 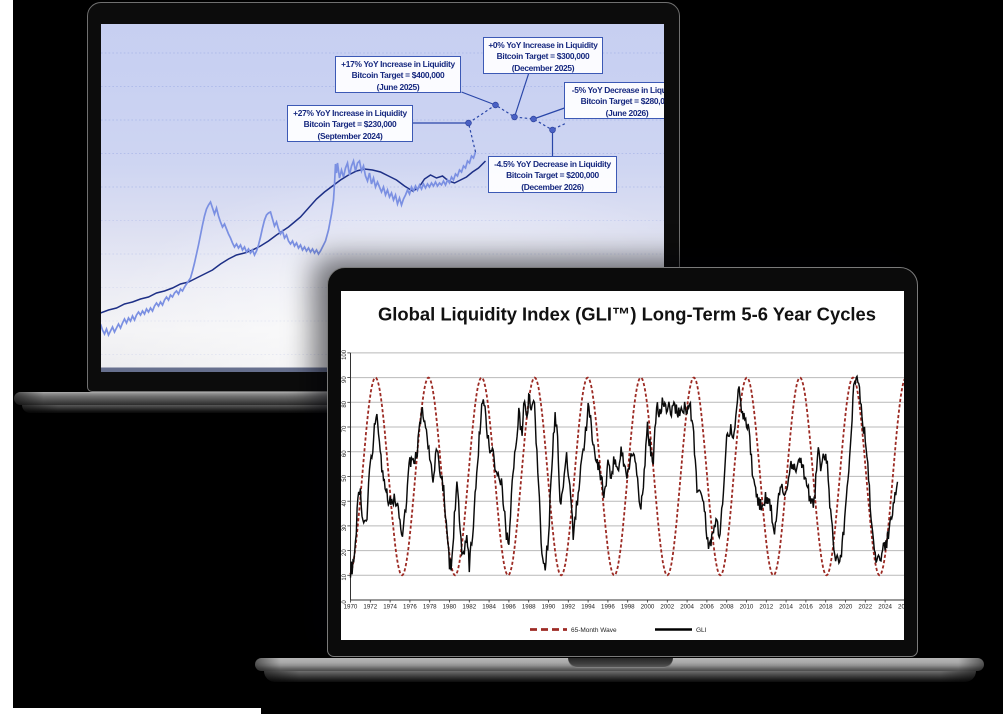 I want to click on svg-text: GLI, so click(x=701, y=630).